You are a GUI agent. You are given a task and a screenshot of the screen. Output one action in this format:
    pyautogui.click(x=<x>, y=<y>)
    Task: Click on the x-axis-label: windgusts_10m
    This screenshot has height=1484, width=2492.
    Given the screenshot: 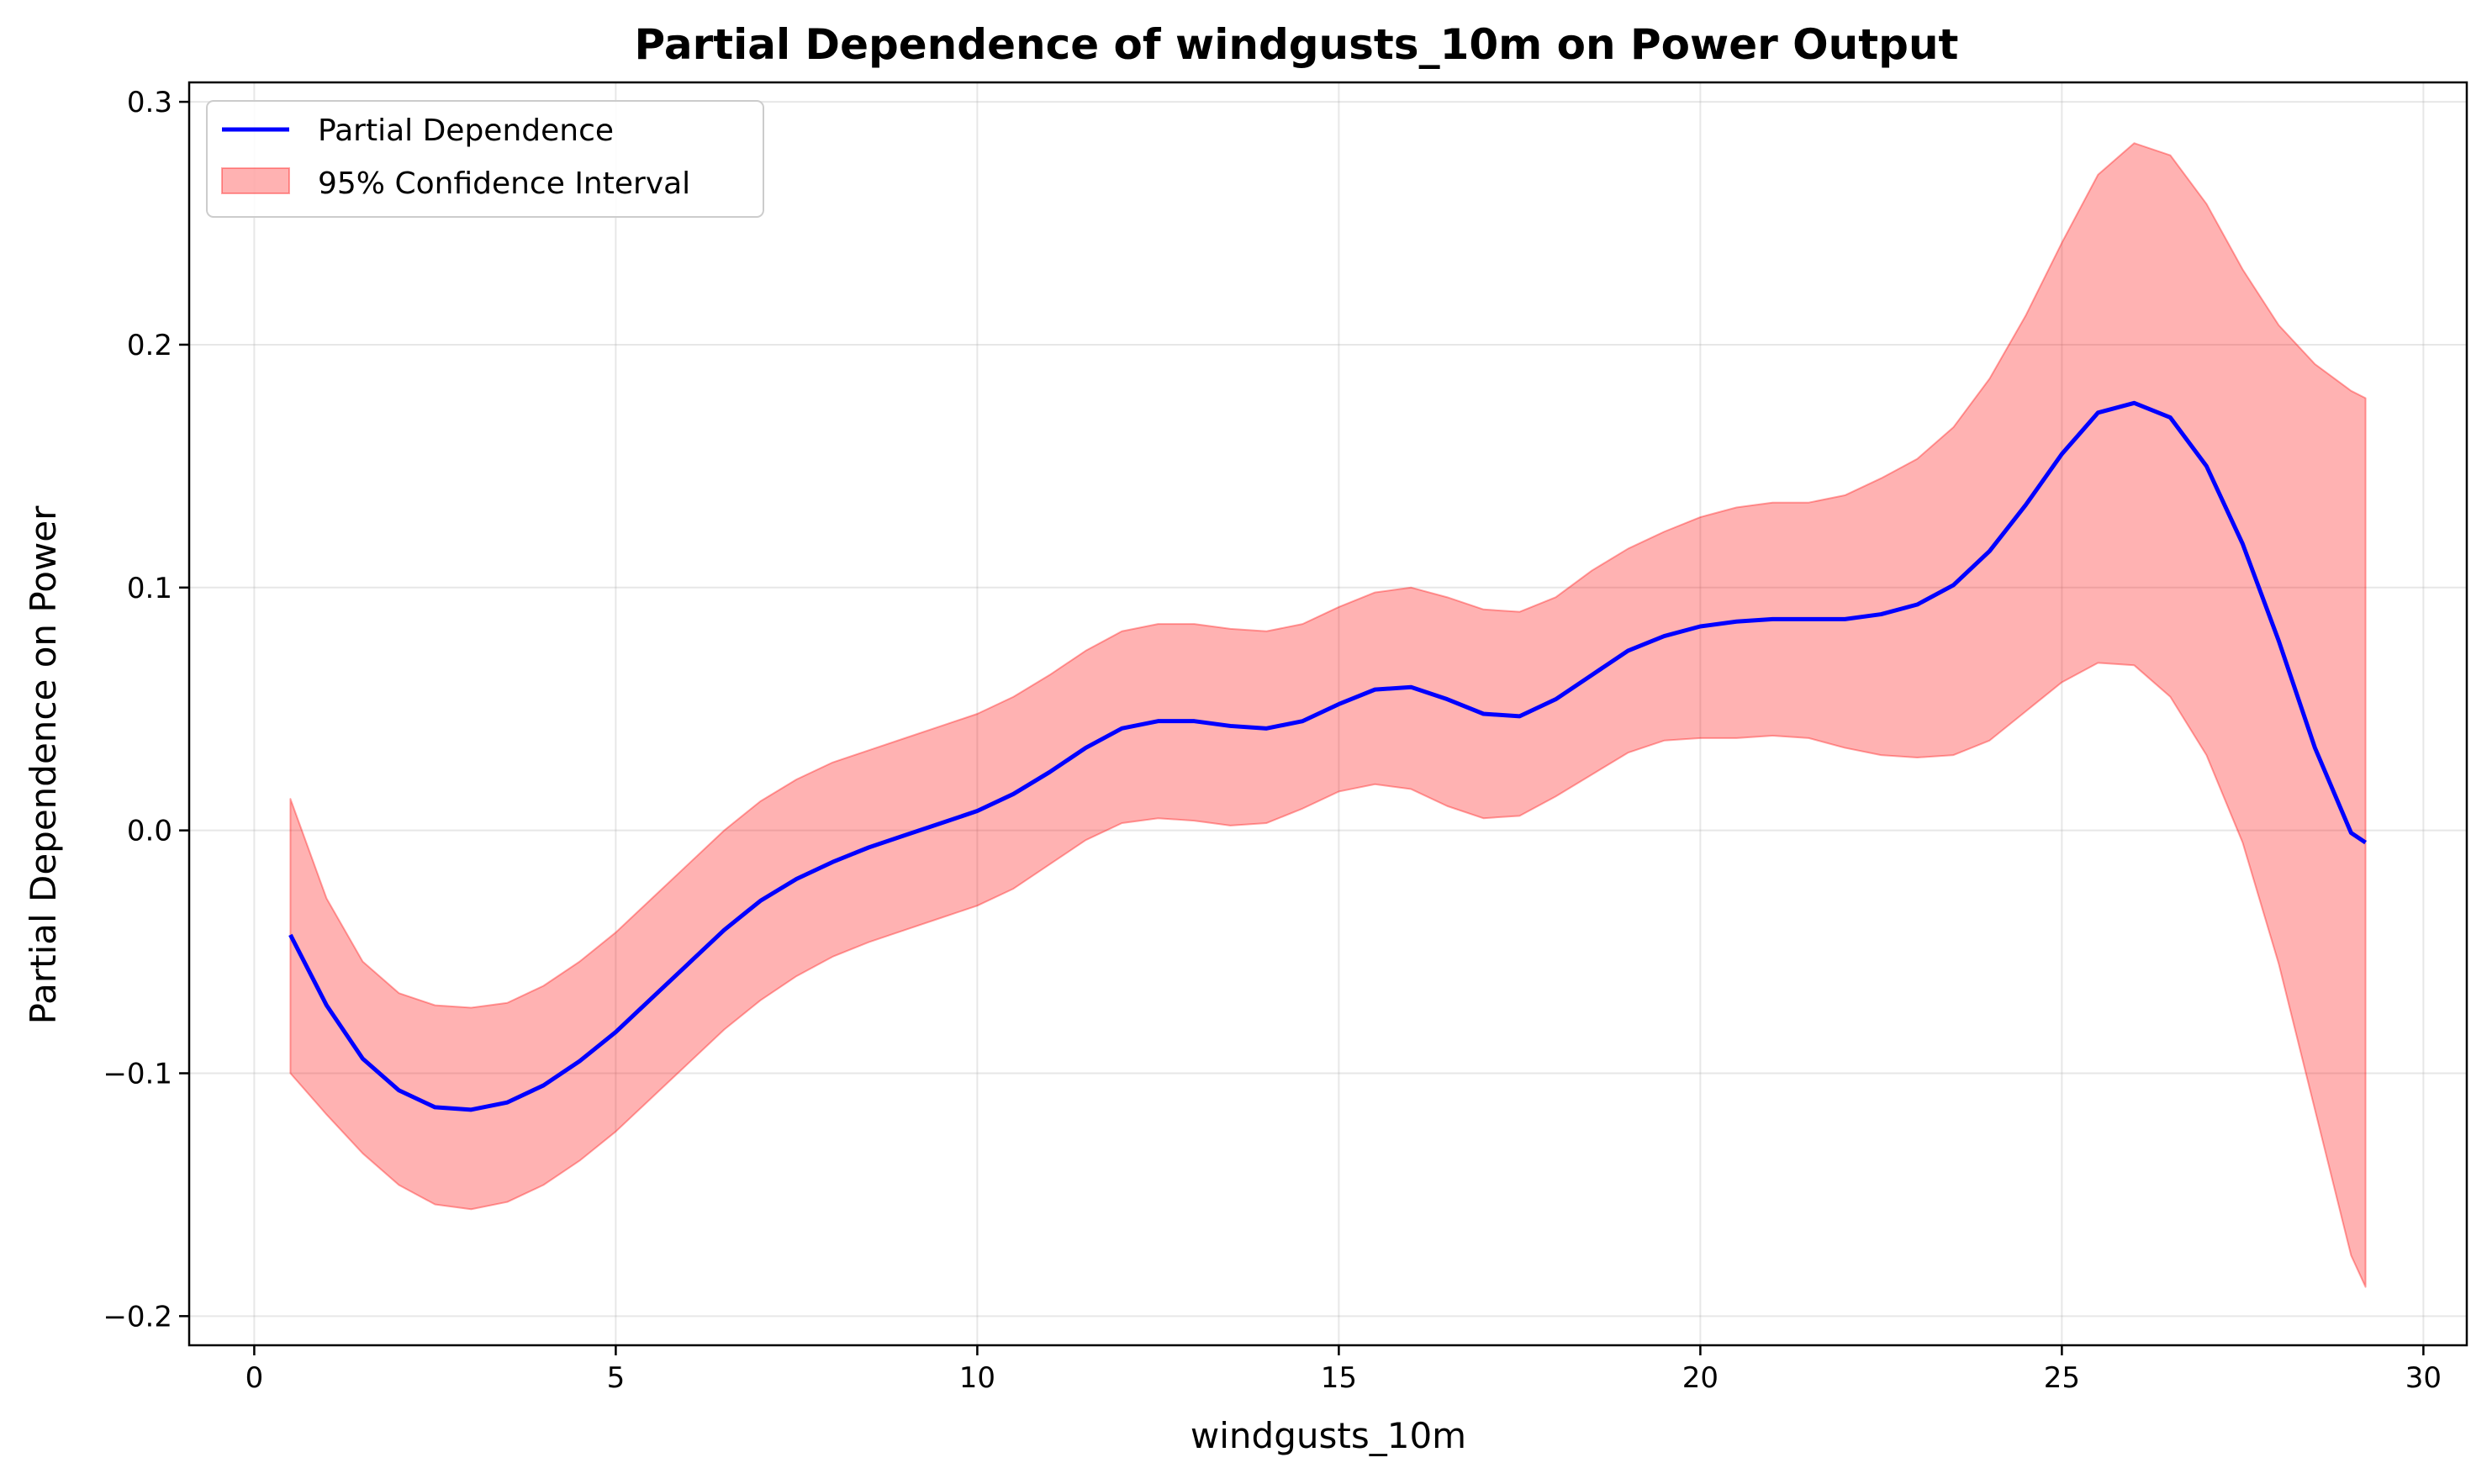 What is the action you would take?
    pyautogui.click(x=1328, y=1435)
    